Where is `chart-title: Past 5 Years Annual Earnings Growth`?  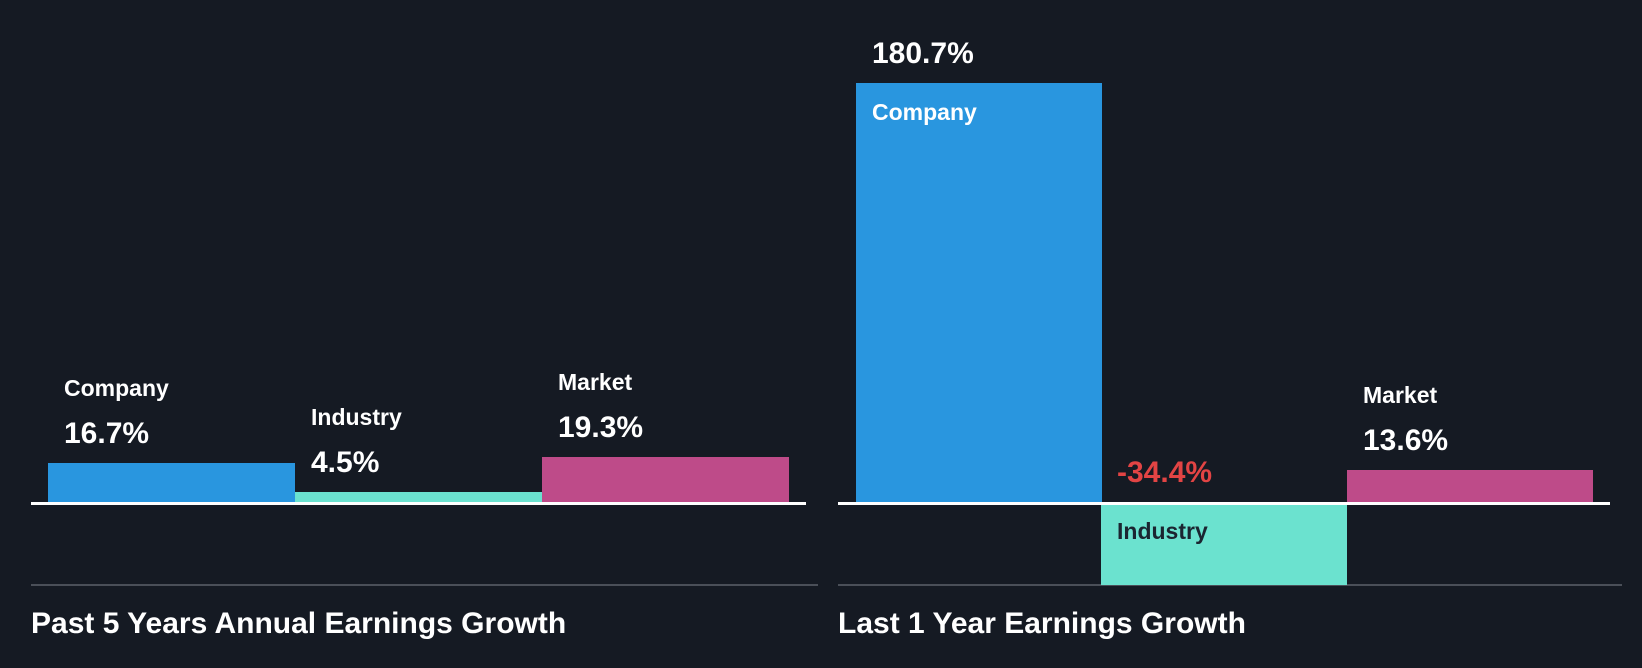 chart-title: Past 5 Years Annual Earnings Growth is located at coordinates (299, 623).